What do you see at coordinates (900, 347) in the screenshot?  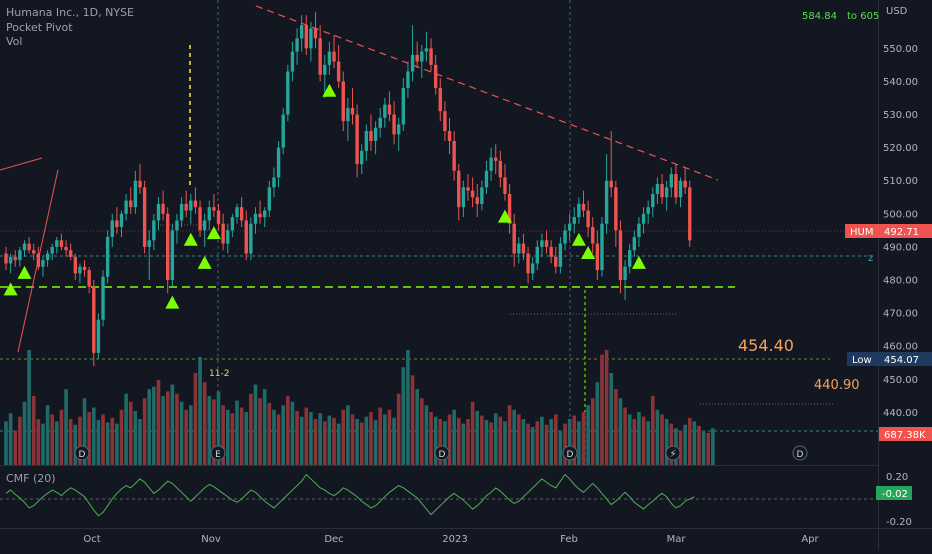 I see `price-tick-label: 460.00` at bounding box center [900, 347].